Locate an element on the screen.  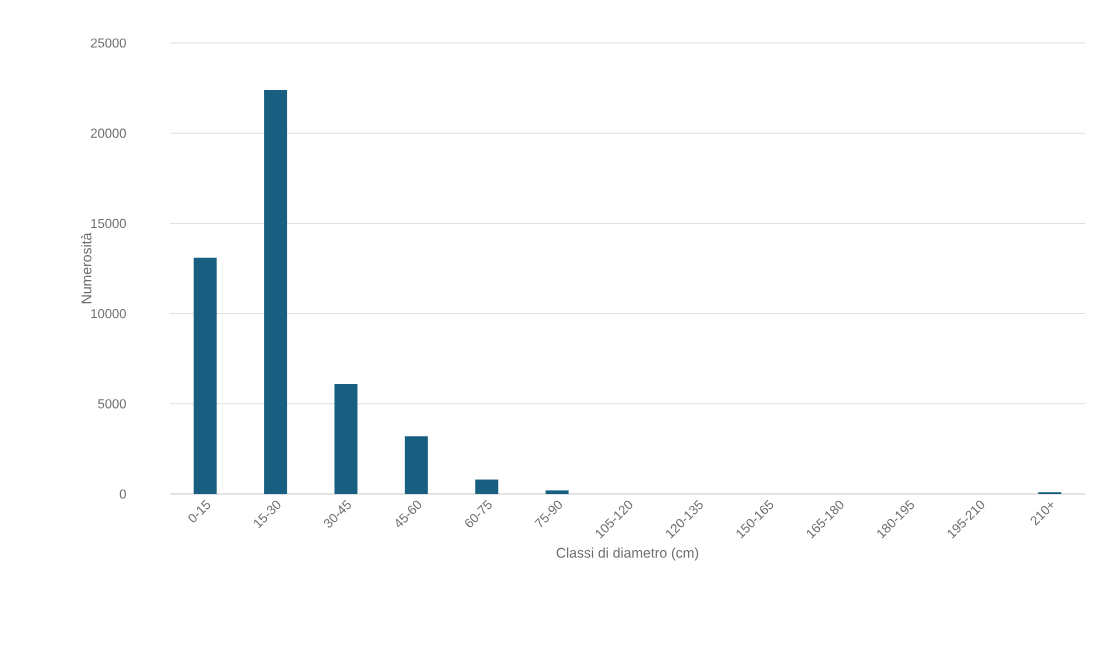
y-tick-label: 25000 is located at coordinates (108, 43).